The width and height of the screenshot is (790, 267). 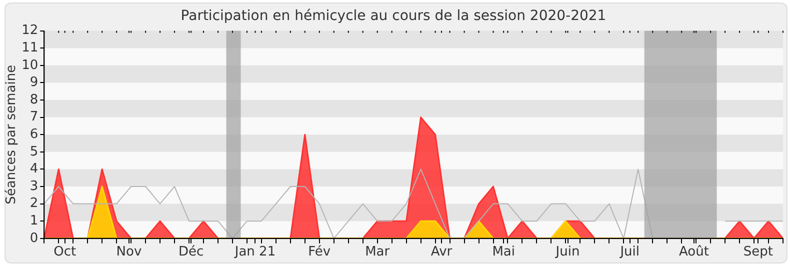 I want to click on y-axis-title: Séances par semaine, so click(x=12, y=134).